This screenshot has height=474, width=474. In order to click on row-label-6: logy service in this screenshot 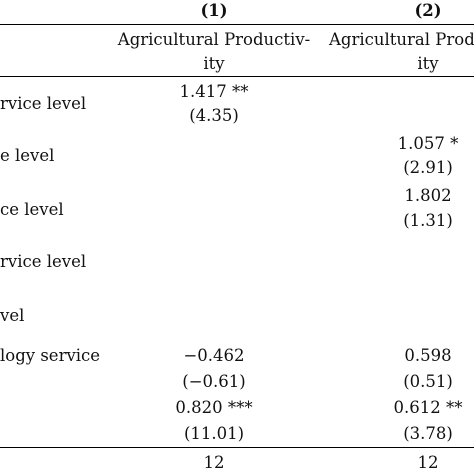, I will do `click(50, 355)`.